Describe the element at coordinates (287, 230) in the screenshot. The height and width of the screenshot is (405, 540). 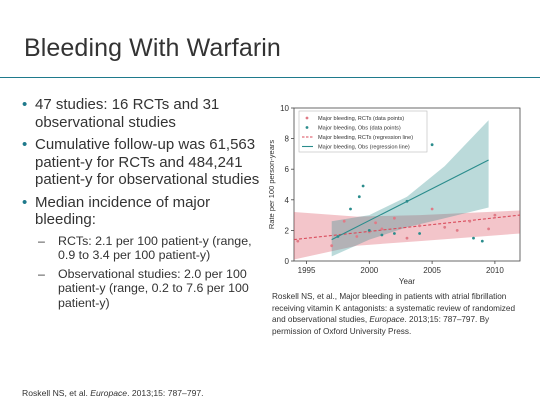
I see `y-tick-label: 2` at that location.